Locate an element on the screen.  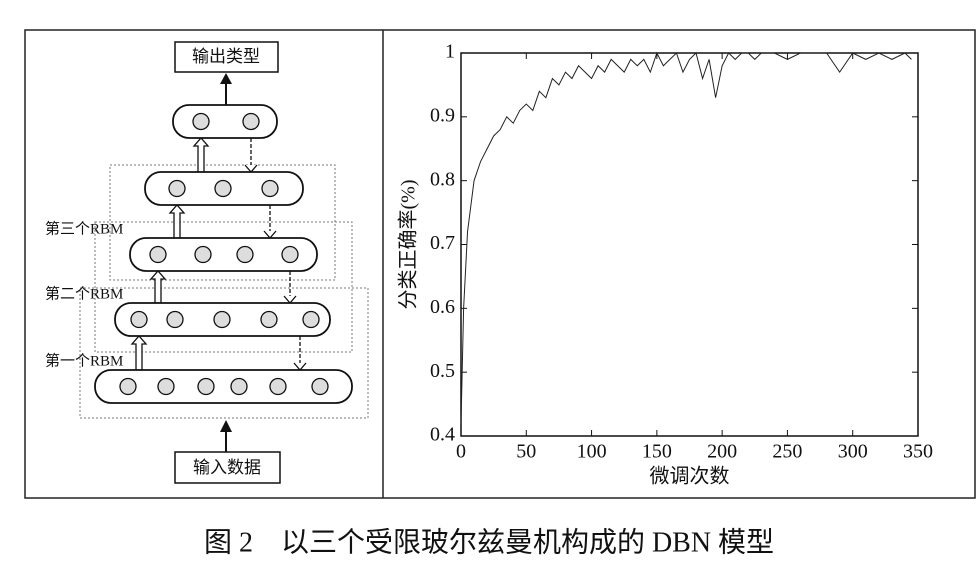
input-label: 输入数据 is located at coordinates (227, 468).